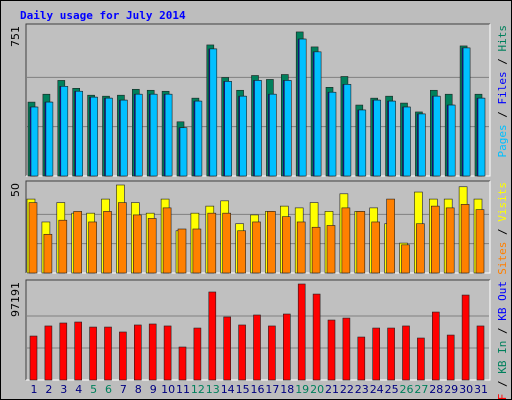 This screenshot has width=512, height=400. Describe the element at coordinates (272, 389) in the screenshot. I see `x-tick-label: 17` at that location.